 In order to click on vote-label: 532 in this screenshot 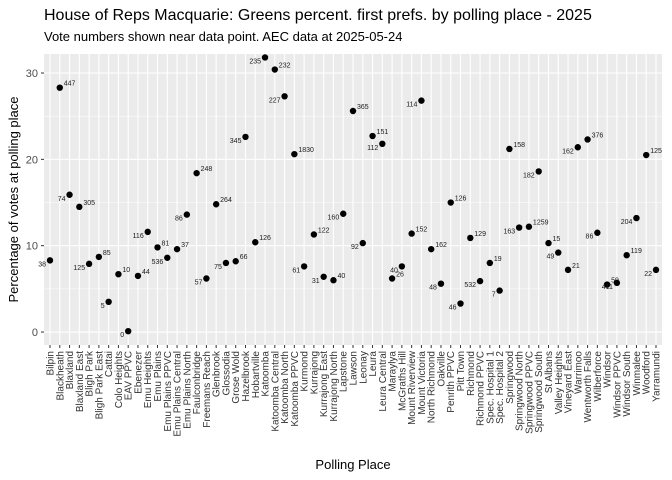, I will do `click(470, 285)`.